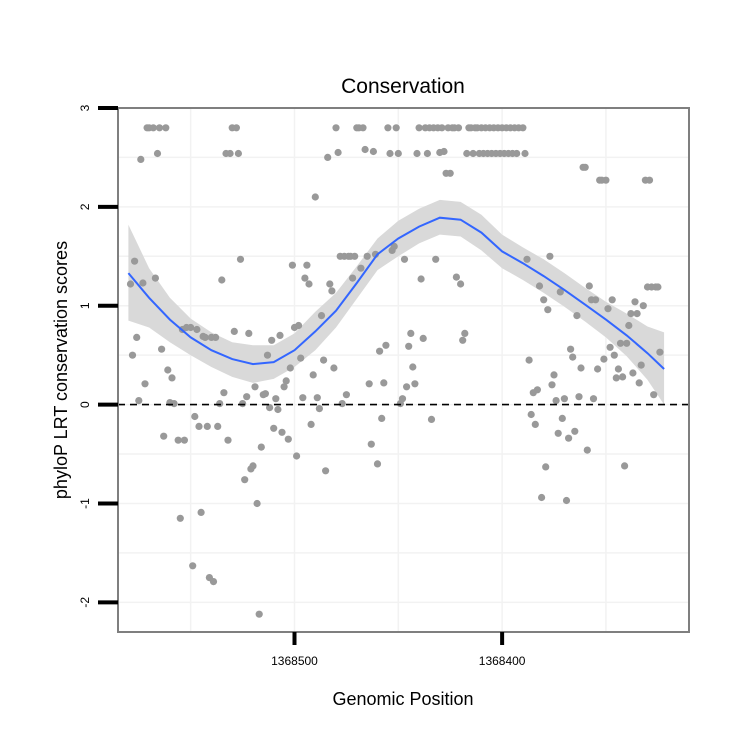 The height and width of the screenshot is (750, 750). What do you see at coordinates (402, 699) in the screenshot?
I see `x-axis-label: Genomic Position` at bounding box center [402, 699].